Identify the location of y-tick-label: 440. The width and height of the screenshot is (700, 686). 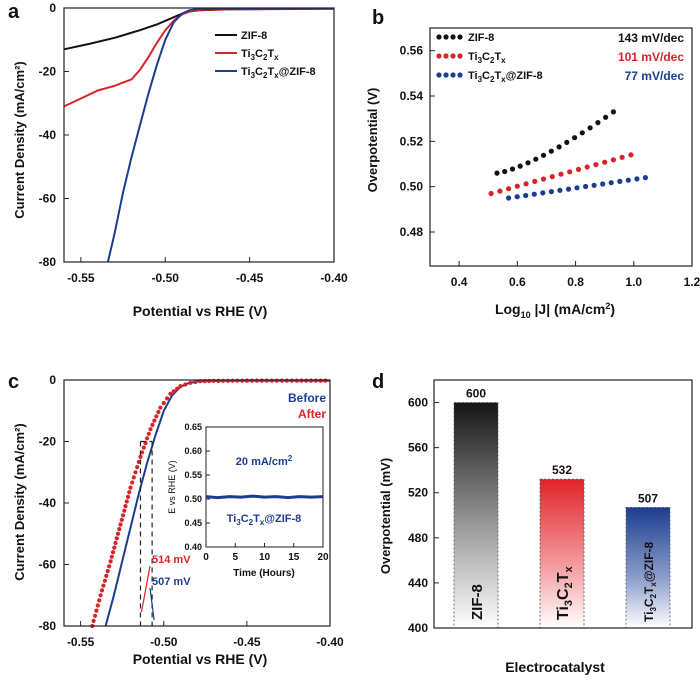
(418, 583).